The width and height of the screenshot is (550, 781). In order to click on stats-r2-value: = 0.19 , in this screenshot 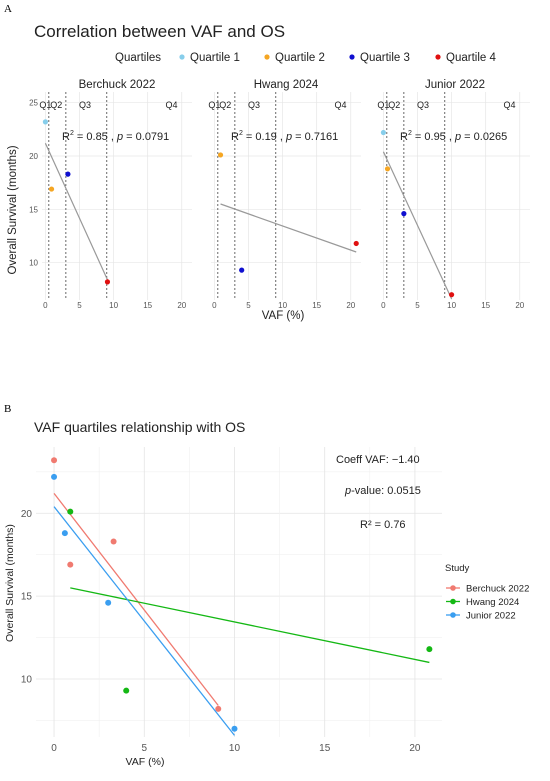, I will do `click(264, 137)`.